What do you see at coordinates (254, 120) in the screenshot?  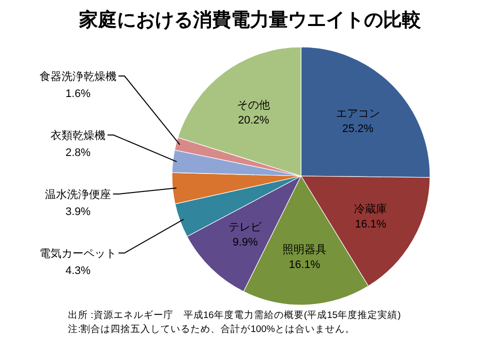 I see `data-label: 20.2%` at bounding box center [254, 120].